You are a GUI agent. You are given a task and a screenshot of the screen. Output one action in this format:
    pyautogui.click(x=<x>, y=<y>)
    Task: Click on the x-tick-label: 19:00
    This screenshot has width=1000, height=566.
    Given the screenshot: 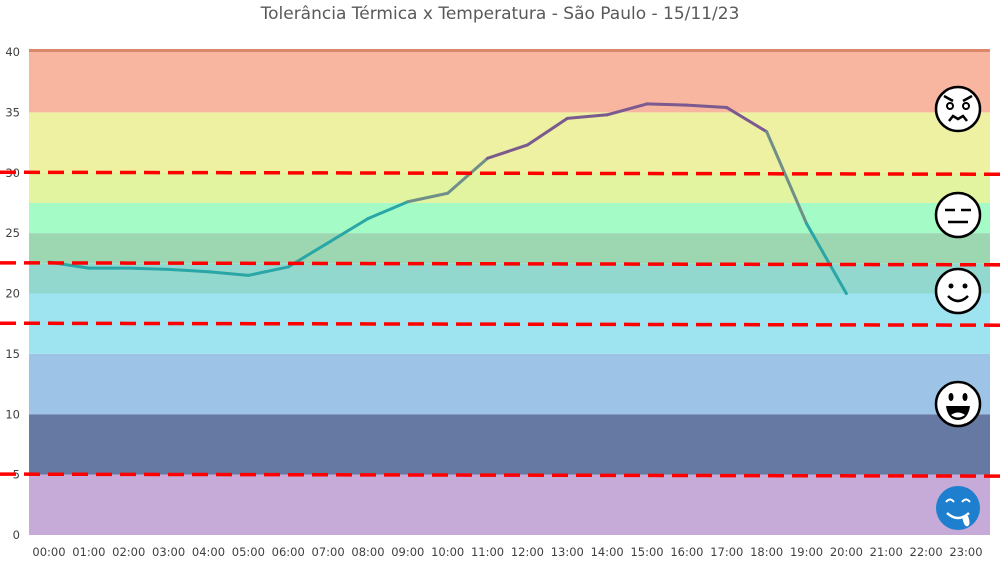 What is the action you would take?
    pyautogui.click(x=806, y=552)
    